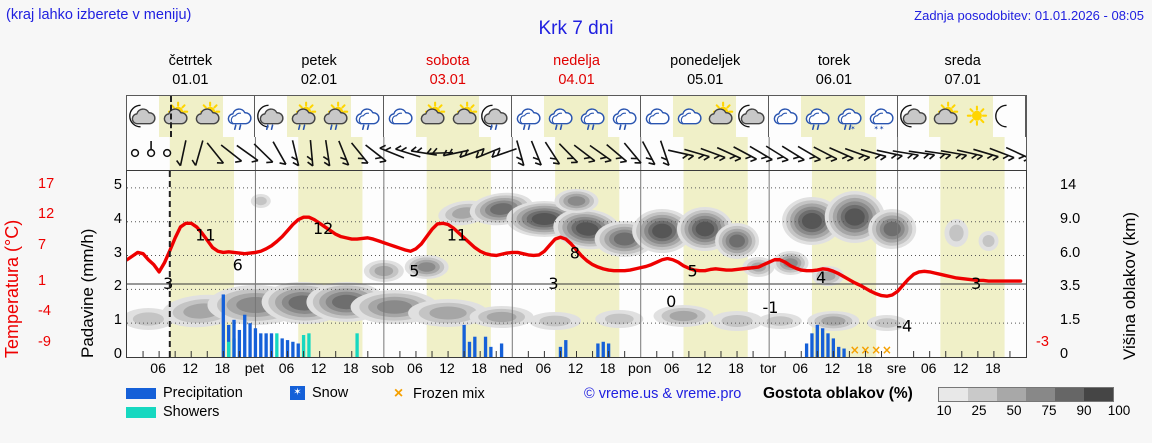  I want to click on precip-tick-5: 0, so click(117, 354).